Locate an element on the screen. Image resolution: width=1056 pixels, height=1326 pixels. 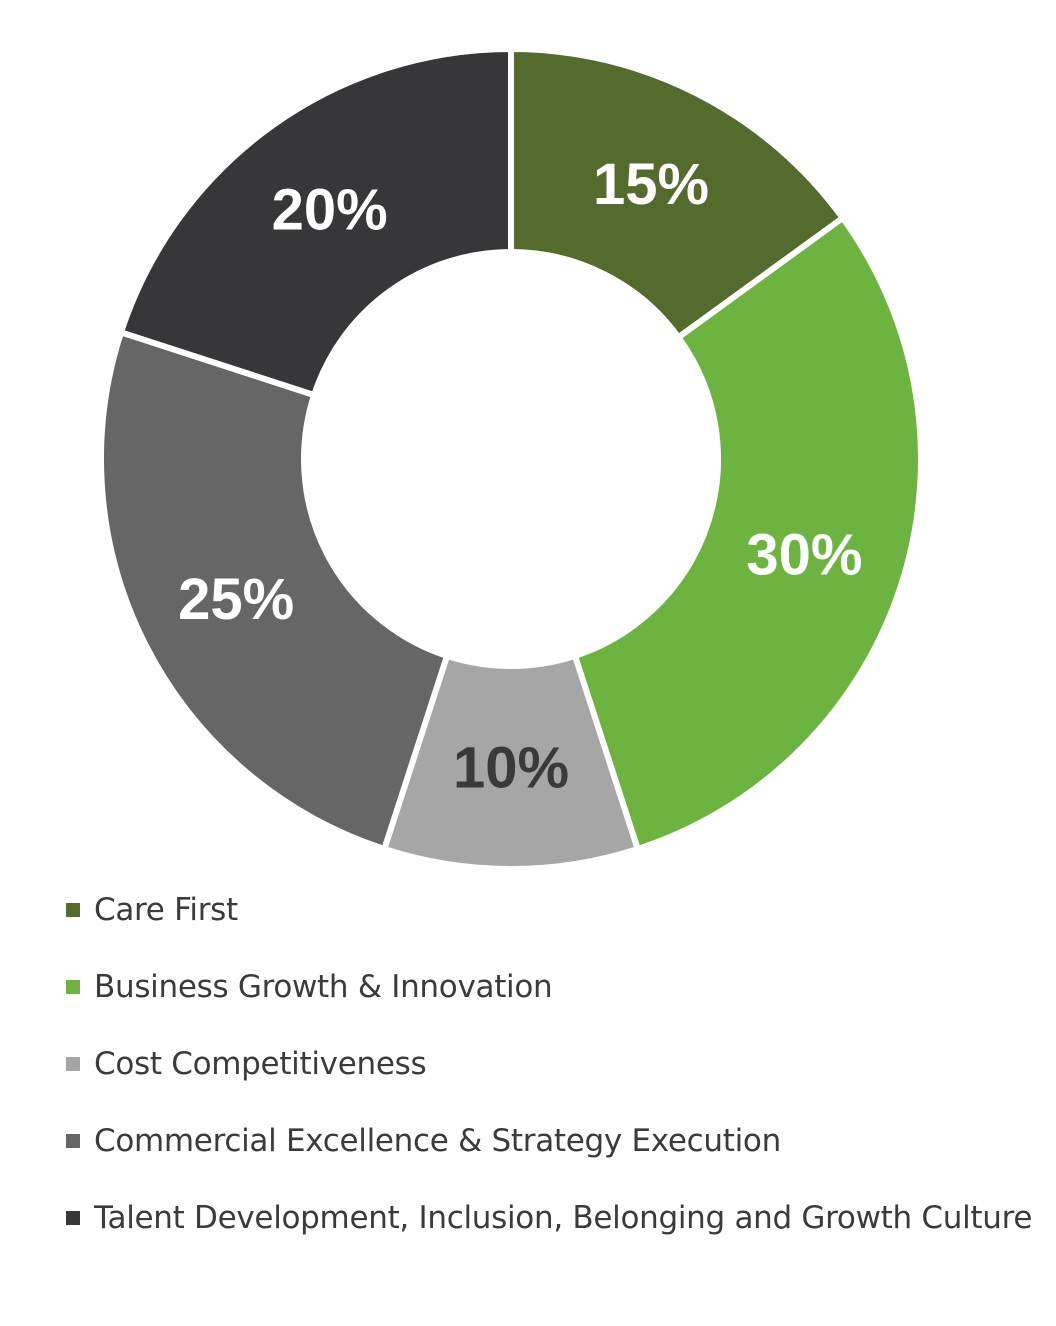
slice-value-label: 15% is located at coordinates (651, 184).